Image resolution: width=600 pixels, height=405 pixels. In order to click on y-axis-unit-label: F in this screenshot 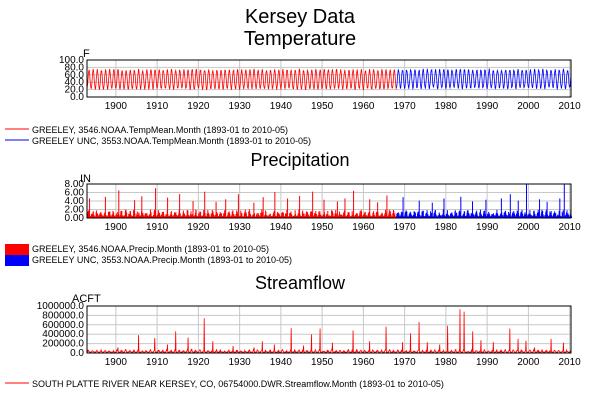, I will do `click(86, 54)`.